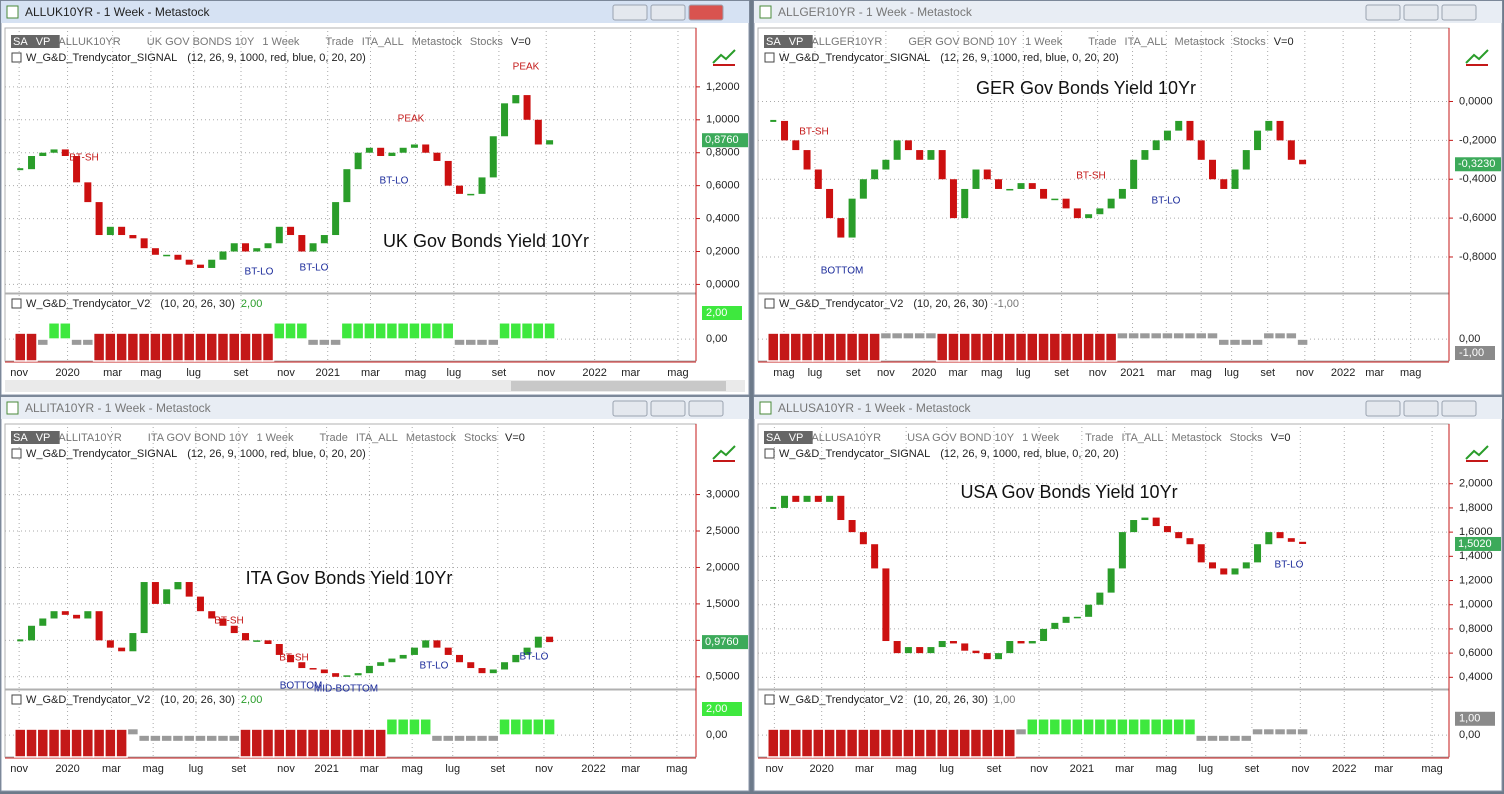 The width and height of the screenshot is (1504, 794). I want to click on toolbar-item: Metastock, so click(1197, 438).